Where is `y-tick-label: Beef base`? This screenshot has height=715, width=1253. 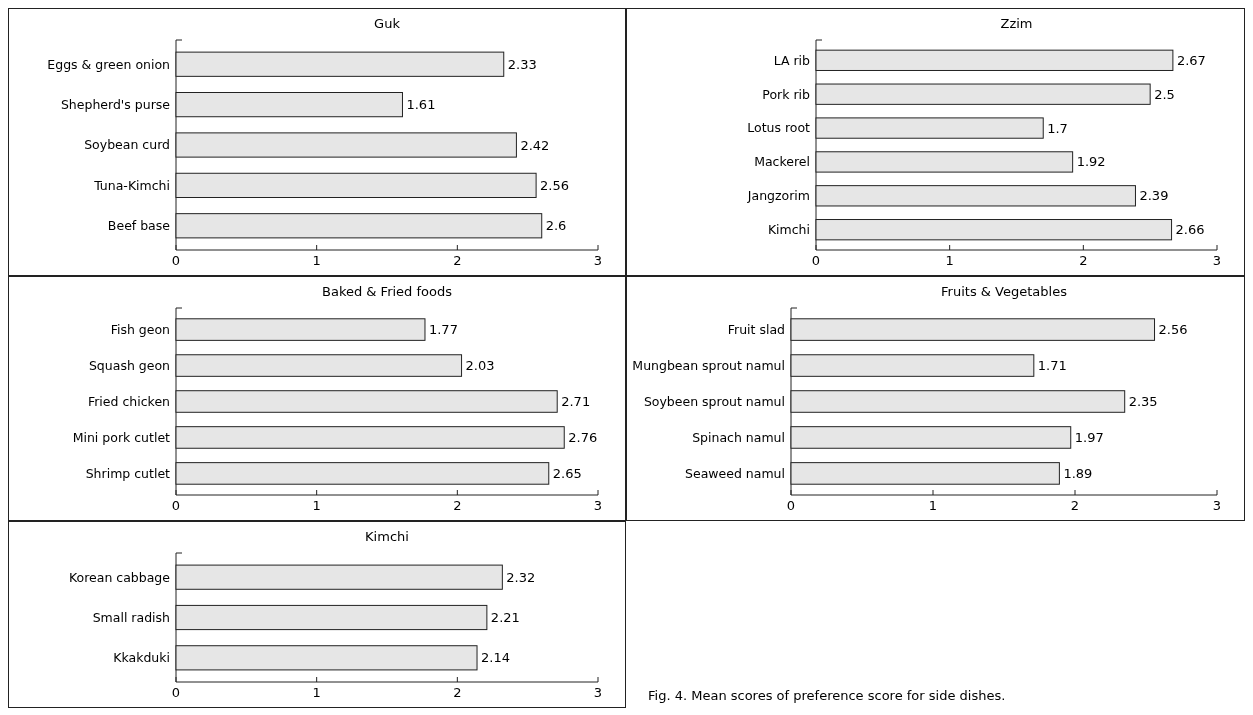
y-tick-label: Beef base is located at coordinates (139, 226).